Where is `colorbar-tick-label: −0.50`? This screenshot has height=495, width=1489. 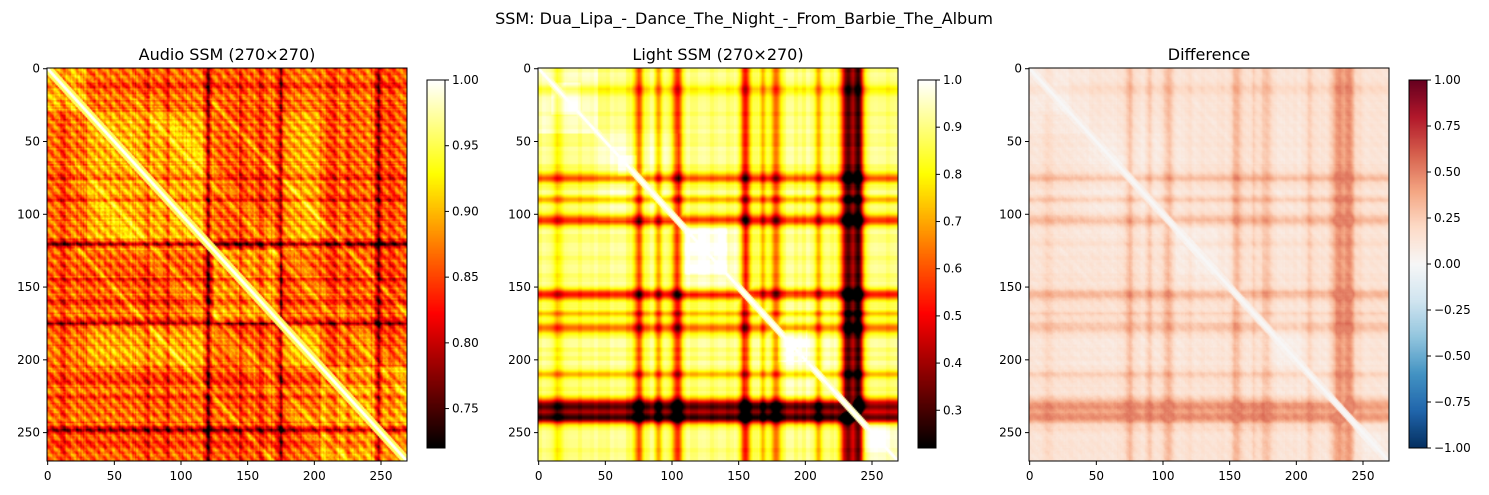
colorbar-tick-label: −0.50 is located at coordinates (1452, 356).